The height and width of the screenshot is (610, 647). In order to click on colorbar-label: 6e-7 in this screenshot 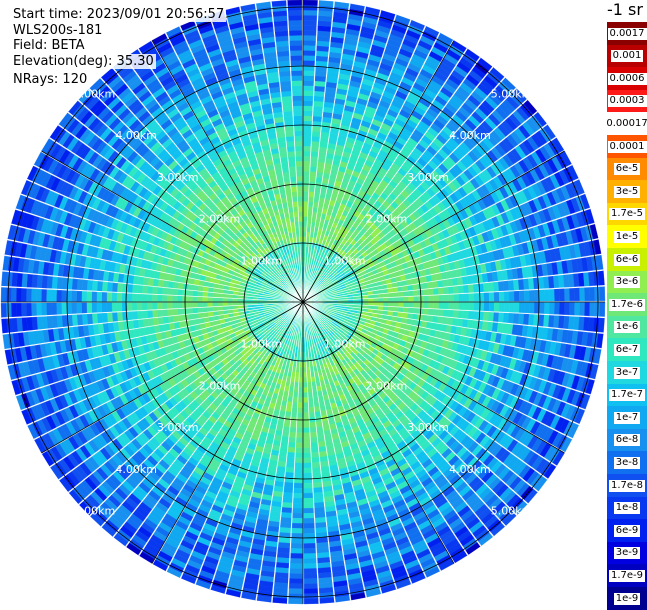, I will do `click(627, 349)`.